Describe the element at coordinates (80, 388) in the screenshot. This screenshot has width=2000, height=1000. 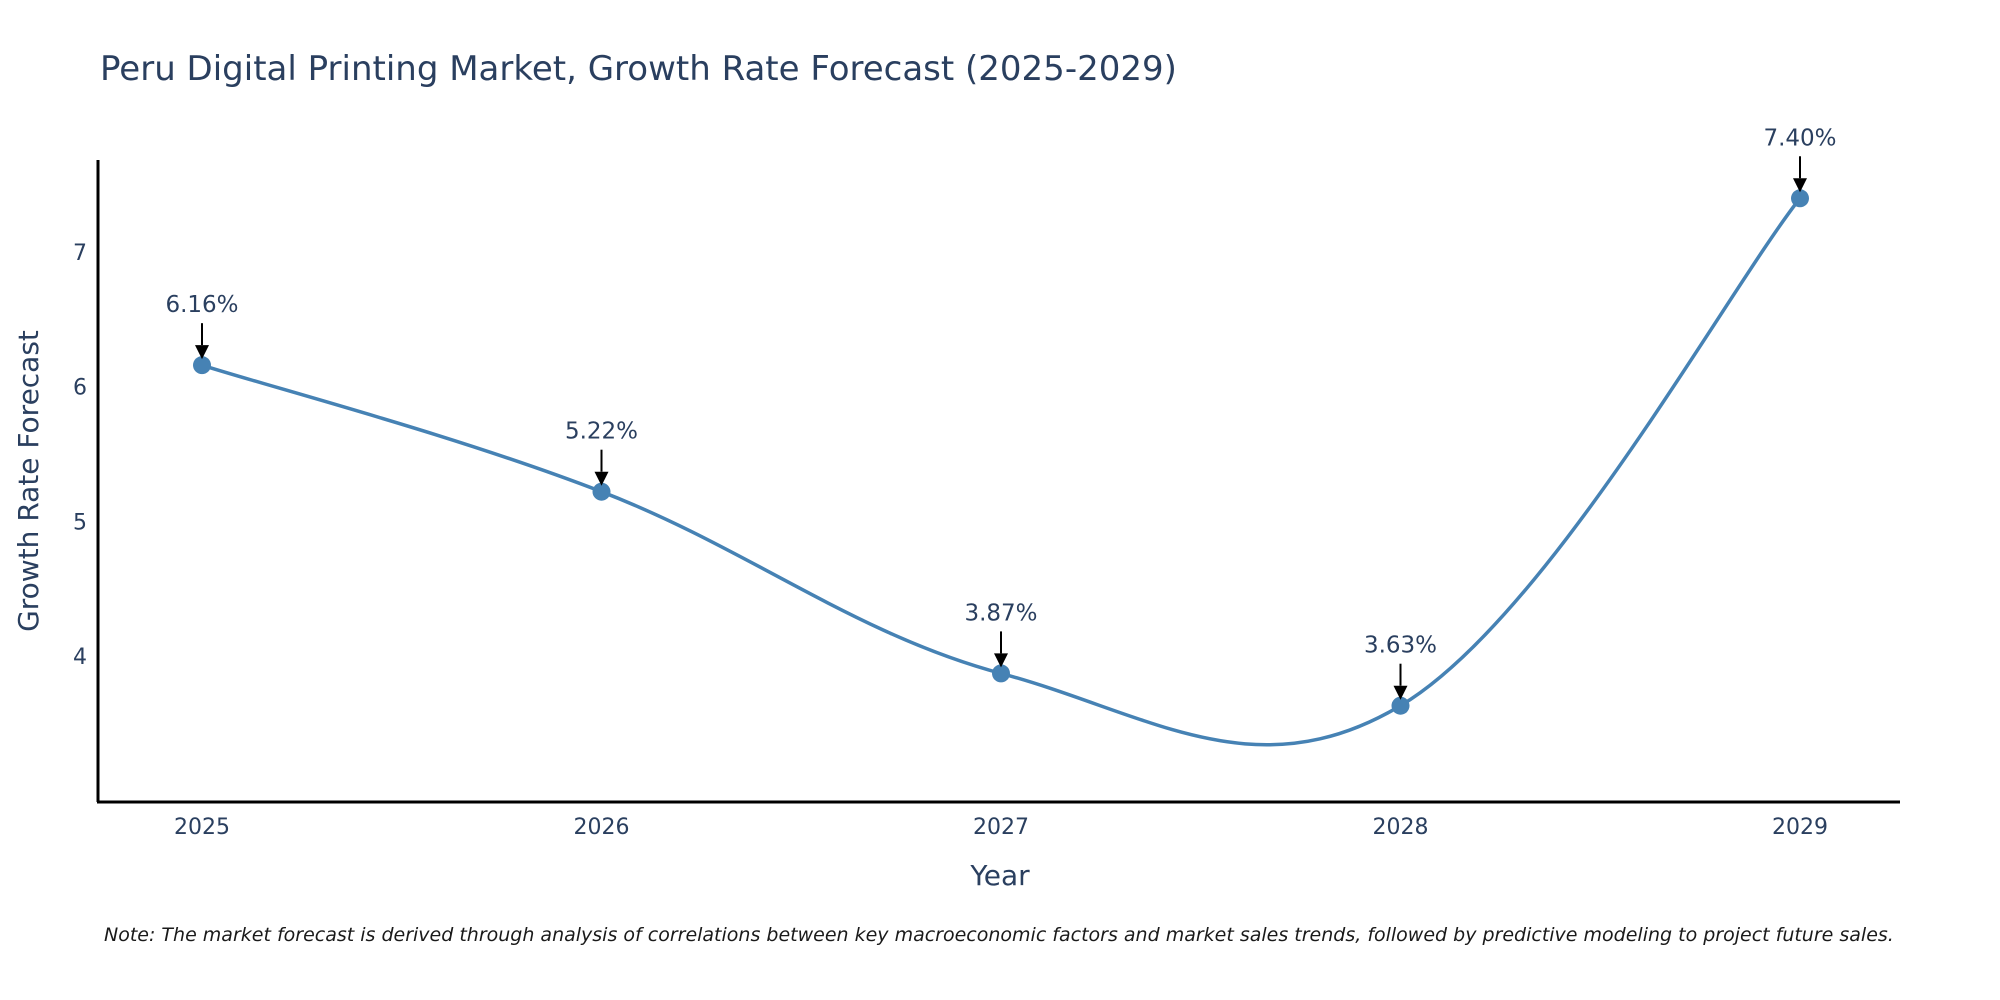
I see `y-tick-label: 6` at that location.